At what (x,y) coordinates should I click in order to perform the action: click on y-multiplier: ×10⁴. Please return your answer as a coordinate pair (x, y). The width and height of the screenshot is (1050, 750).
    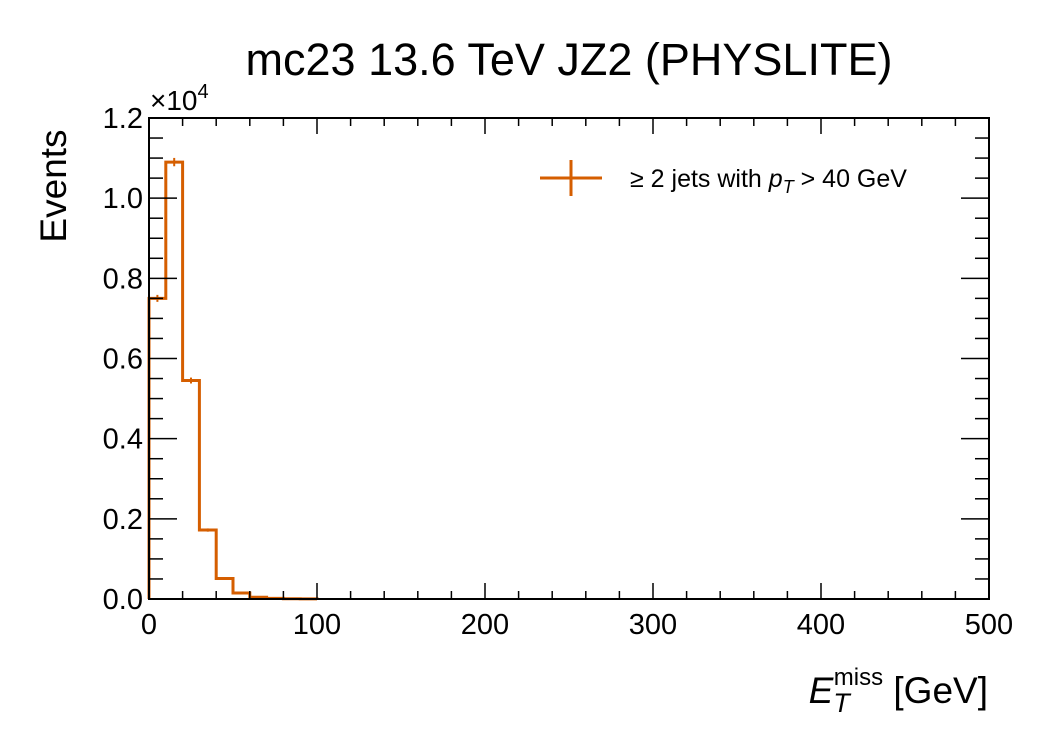
    Looking at the image, I should click on (179, 98).